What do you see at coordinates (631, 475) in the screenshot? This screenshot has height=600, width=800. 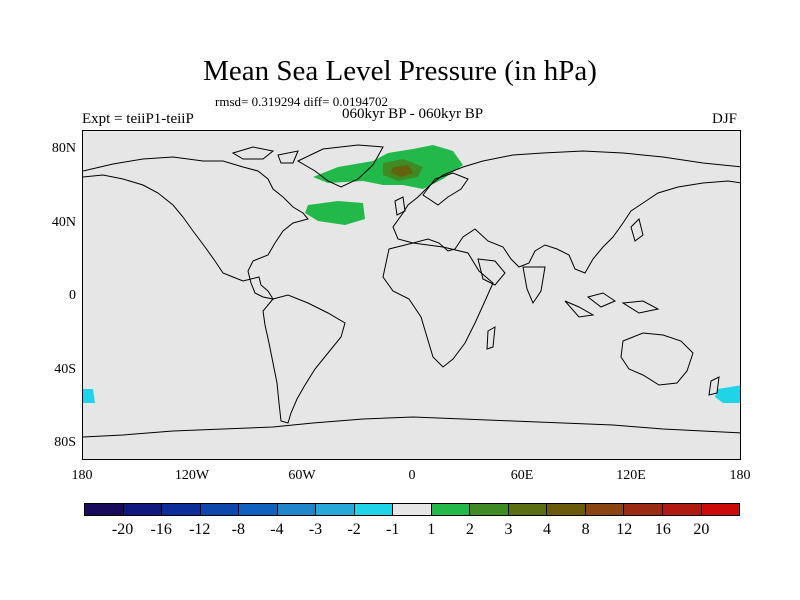 I see `lon-label-120e: 120E` at bounding box center [631, 475].